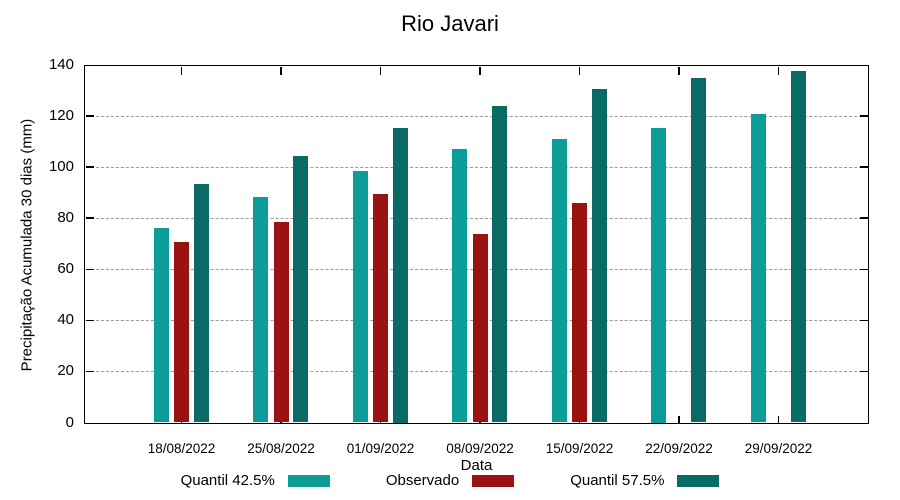 This screenshot has height=500, width=900. What do you see at coordinates (65, 371) in the screenshot?
I see `y-tick-label: 20` at bounding box center [65, 371].